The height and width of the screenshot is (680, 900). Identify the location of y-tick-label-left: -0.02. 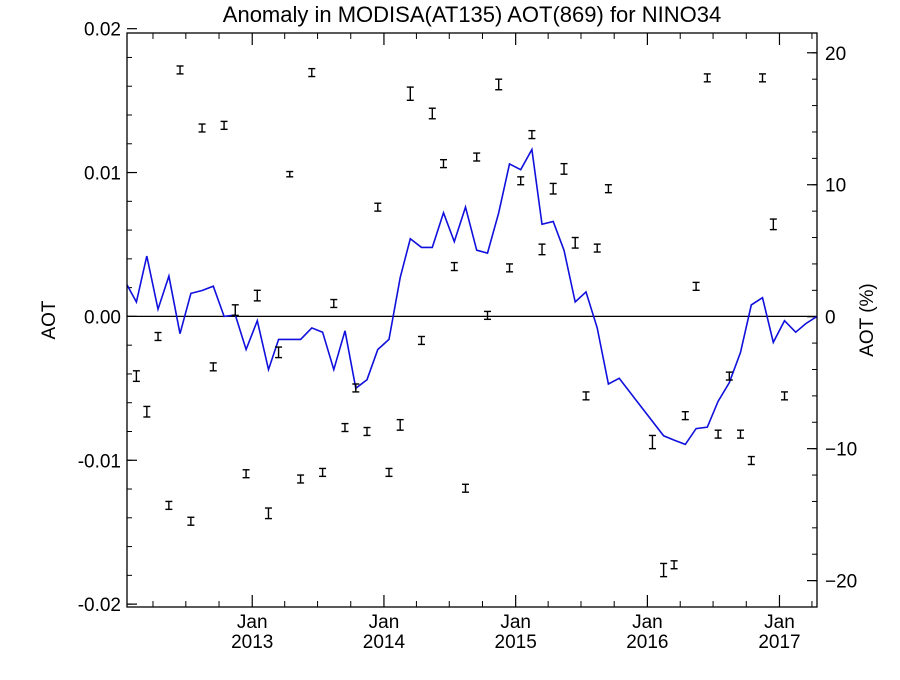
(99, 605).